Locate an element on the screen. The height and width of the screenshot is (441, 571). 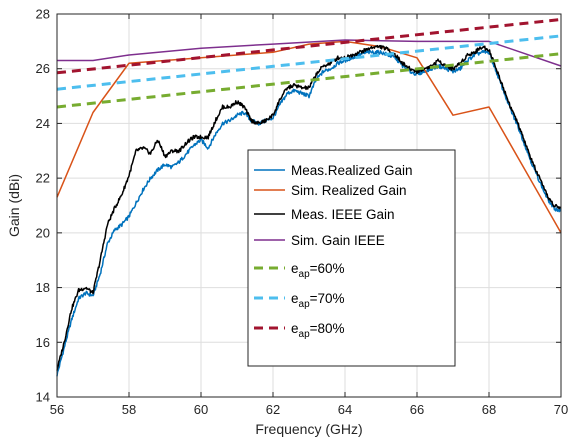
x-tick-label: 64 is located at coordinates (345, 409).